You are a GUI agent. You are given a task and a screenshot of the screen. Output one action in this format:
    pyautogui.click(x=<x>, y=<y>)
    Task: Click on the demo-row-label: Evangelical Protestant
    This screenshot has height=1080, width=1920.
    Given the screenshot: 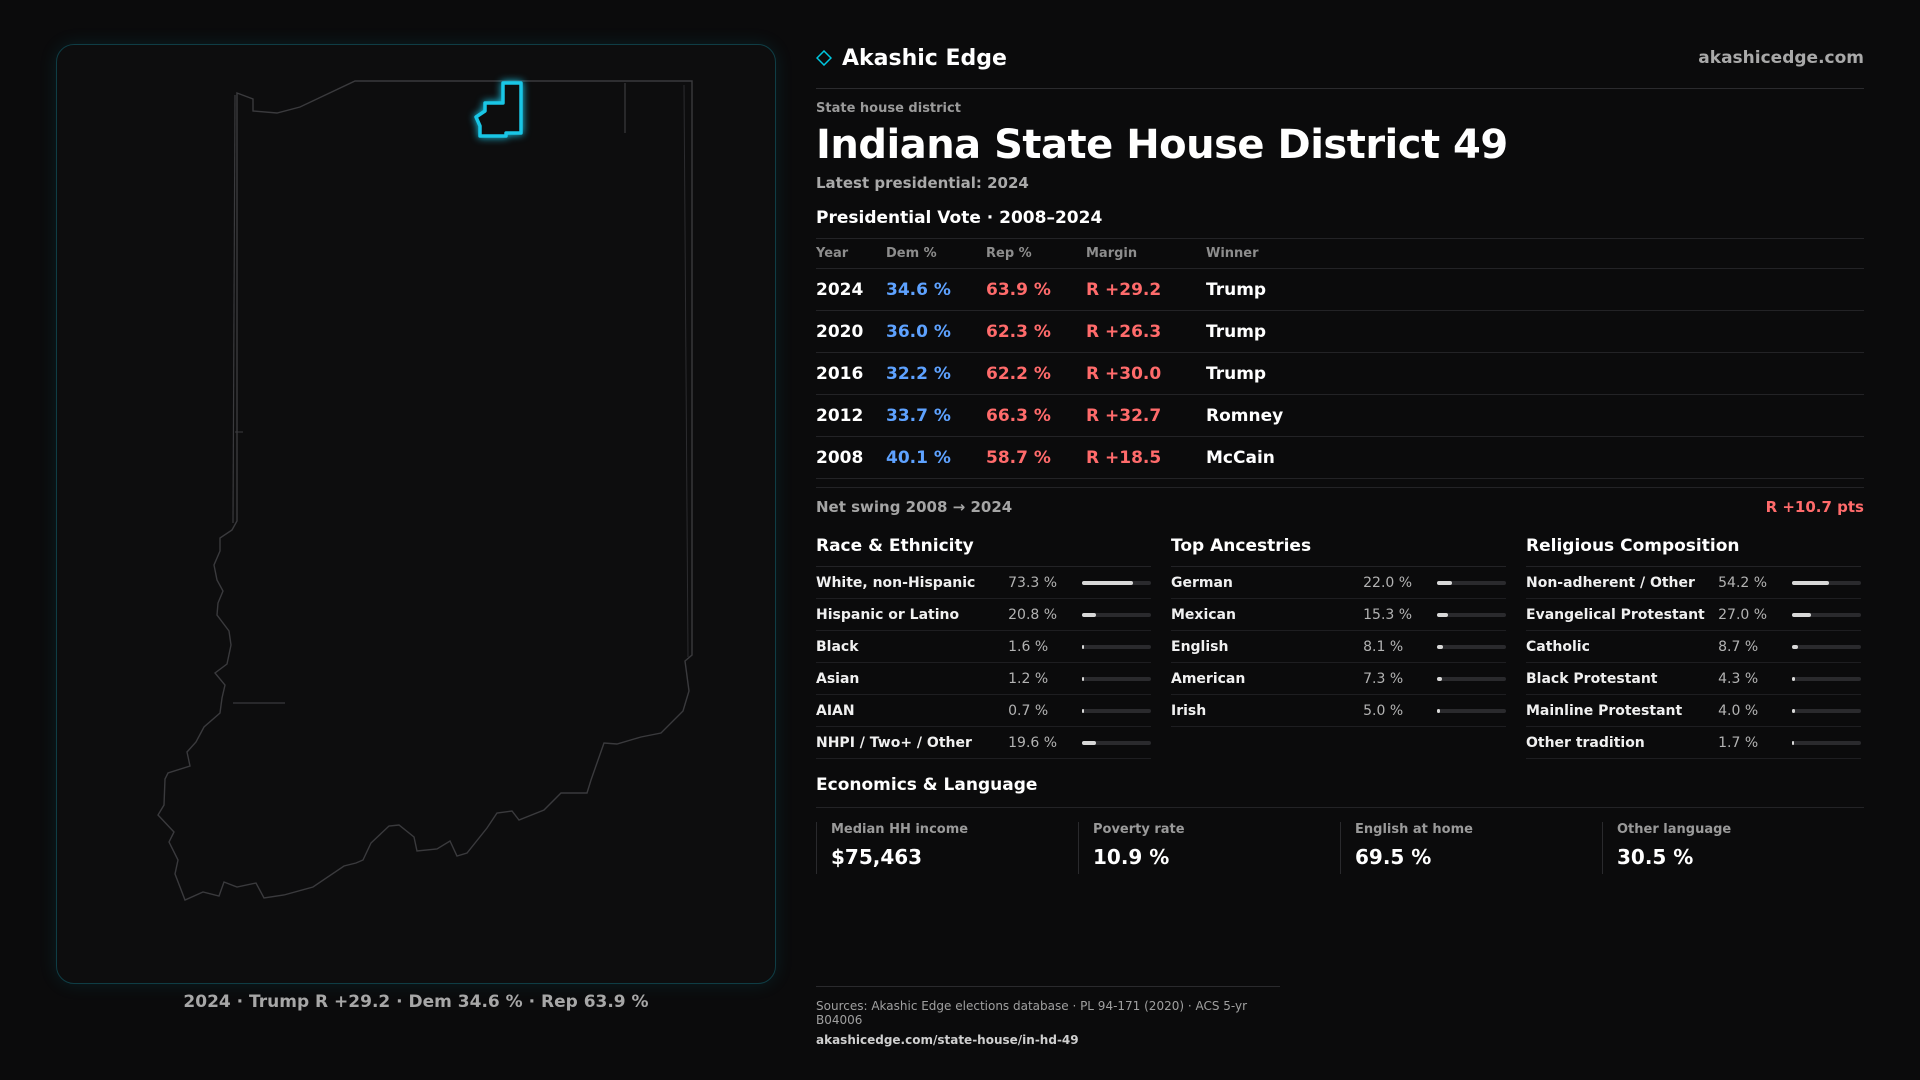 What is the action you would take?
    pyautogui.click(x=1615, y=614)
    